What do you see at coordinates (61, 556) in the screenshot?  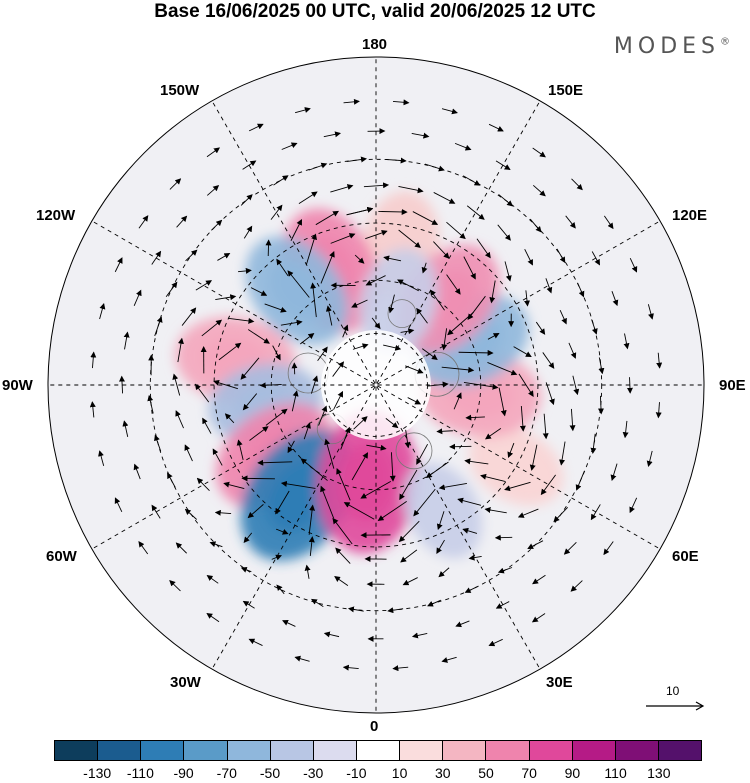 I see `lon-label-60w: 60W` at bounding box center [61, 556].